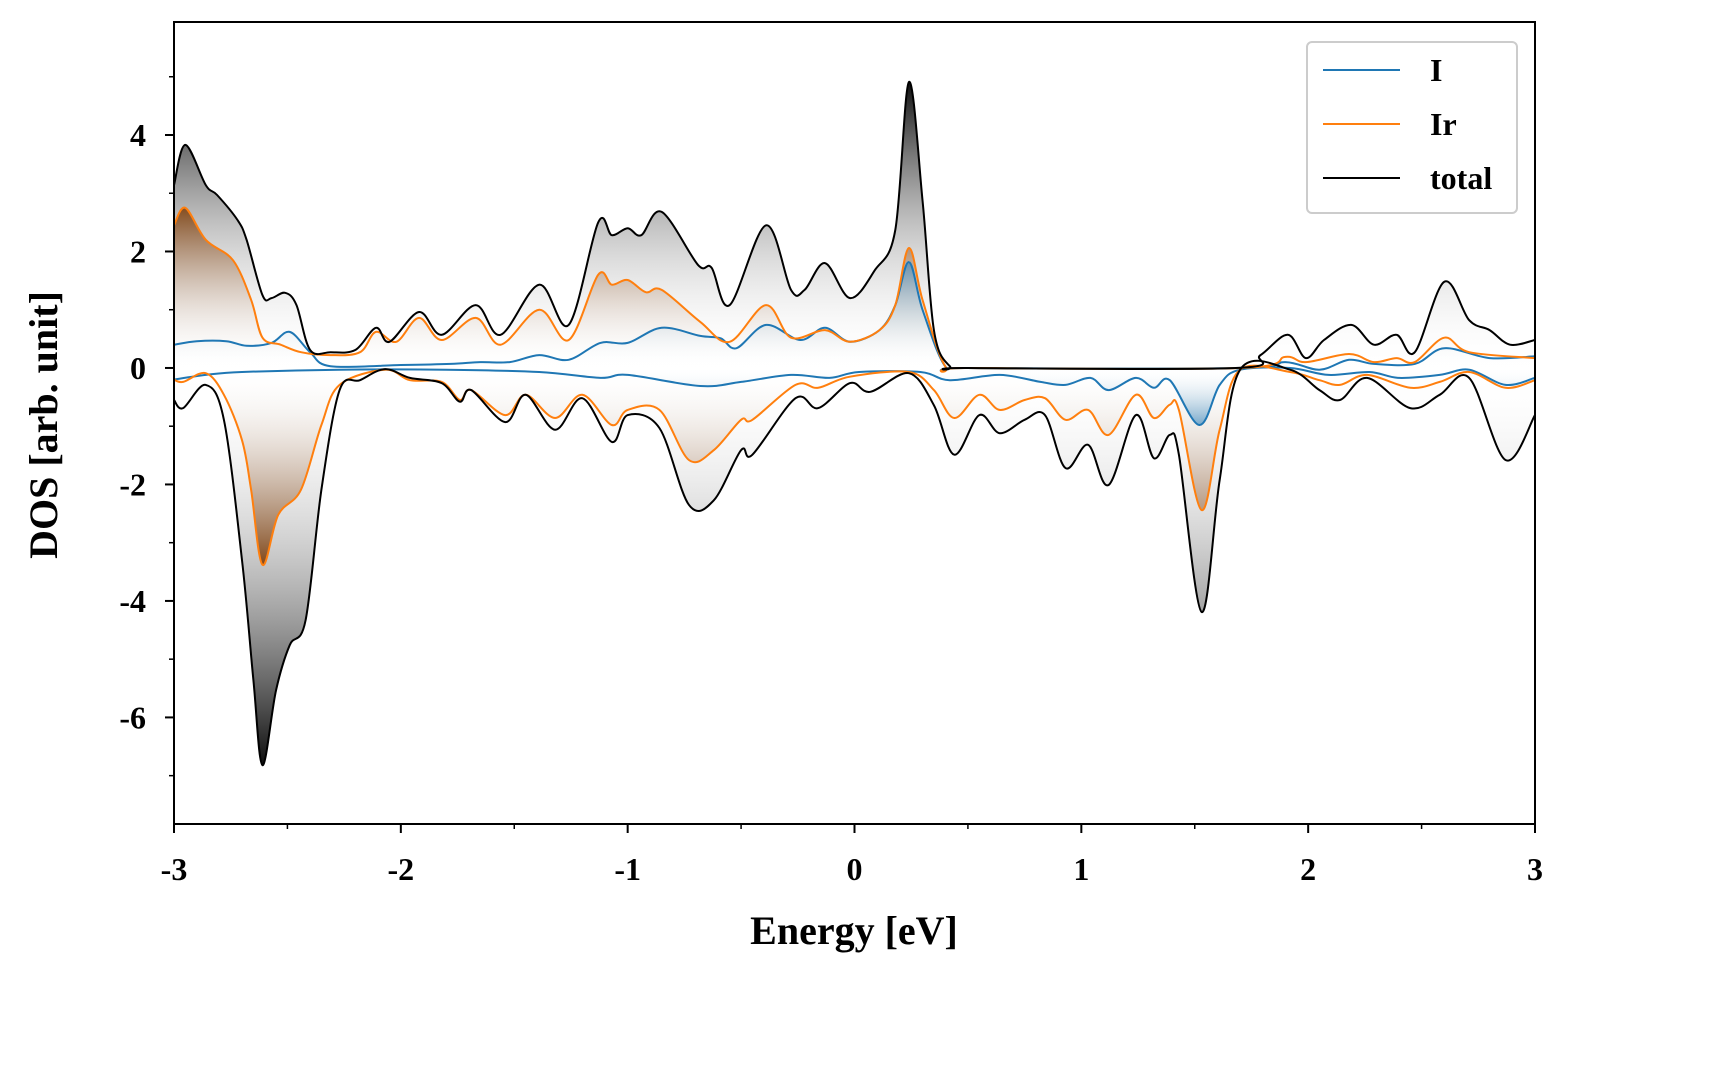 Image resolution: width=1728 pixels, height=1085 pixels. What do you see at coordinates (132, 484) in the screenshot?
I see `y-tick-label: -2` at bounding box center [132, 484].